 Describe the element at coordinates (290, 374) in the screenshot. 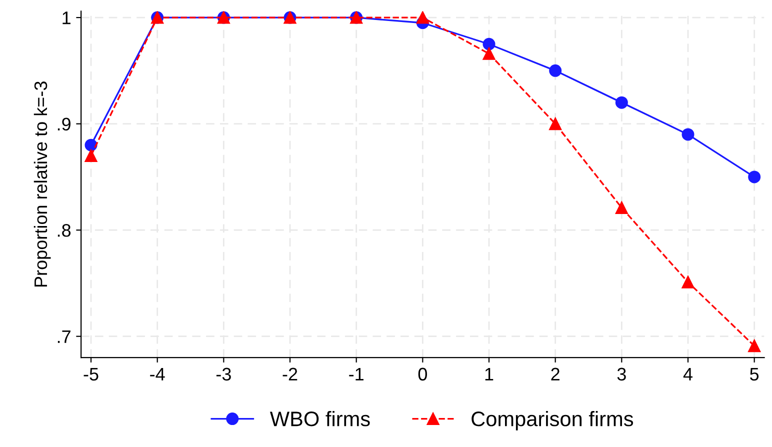

I see `x-tick-label: -2` at that location.